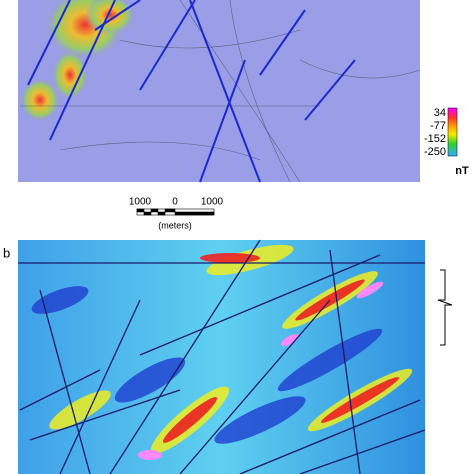 The width and height of the screenshot is (474, 474). What do you see at coordinates (6, 252) in the screenshot?
I see `panel-label: b` at bounding box center [6, 252].